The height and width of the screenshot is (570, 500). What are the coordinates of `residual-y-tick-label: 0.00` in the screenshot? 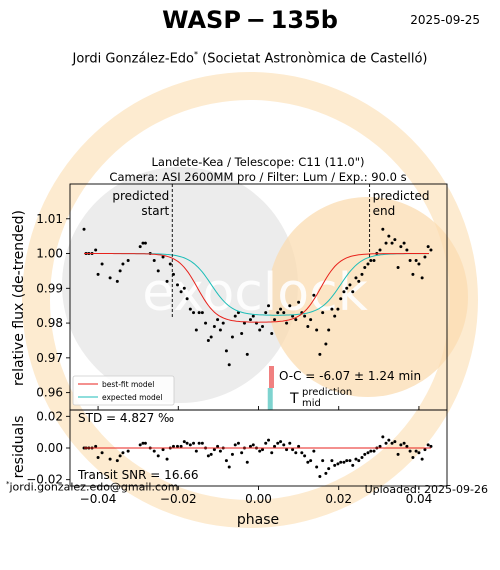 It's located at (49, 448).